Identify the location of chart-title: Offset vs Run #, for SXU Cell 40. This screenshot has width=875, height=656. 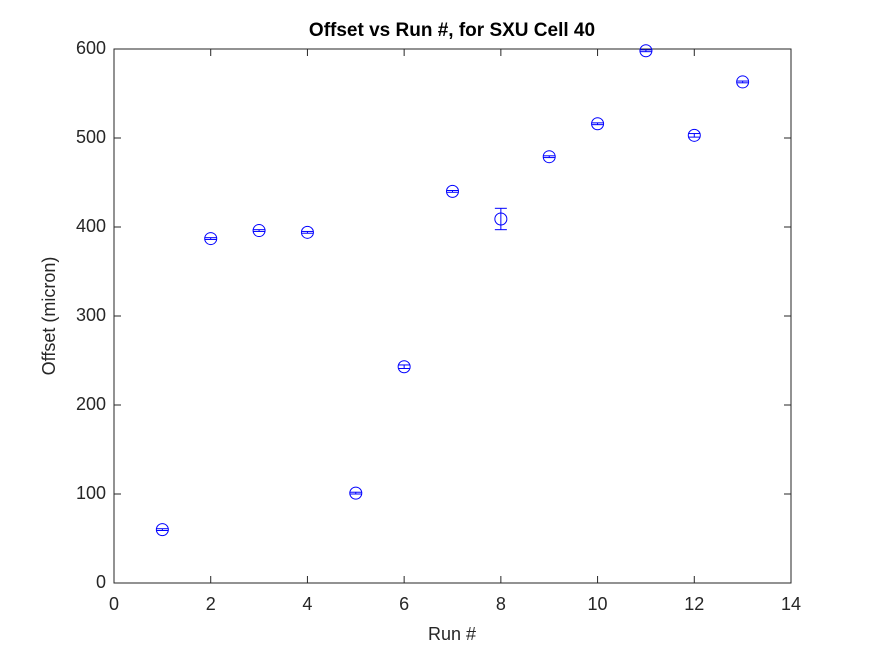
(452, 30).